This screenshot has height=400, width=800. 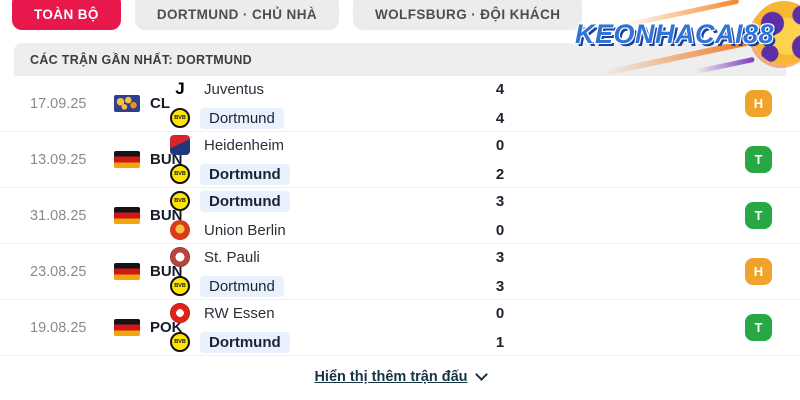 What do you see at coordinates (160, 103) in the screenshot?
I see `competition-code: CL` at bounding box center [160, 103].